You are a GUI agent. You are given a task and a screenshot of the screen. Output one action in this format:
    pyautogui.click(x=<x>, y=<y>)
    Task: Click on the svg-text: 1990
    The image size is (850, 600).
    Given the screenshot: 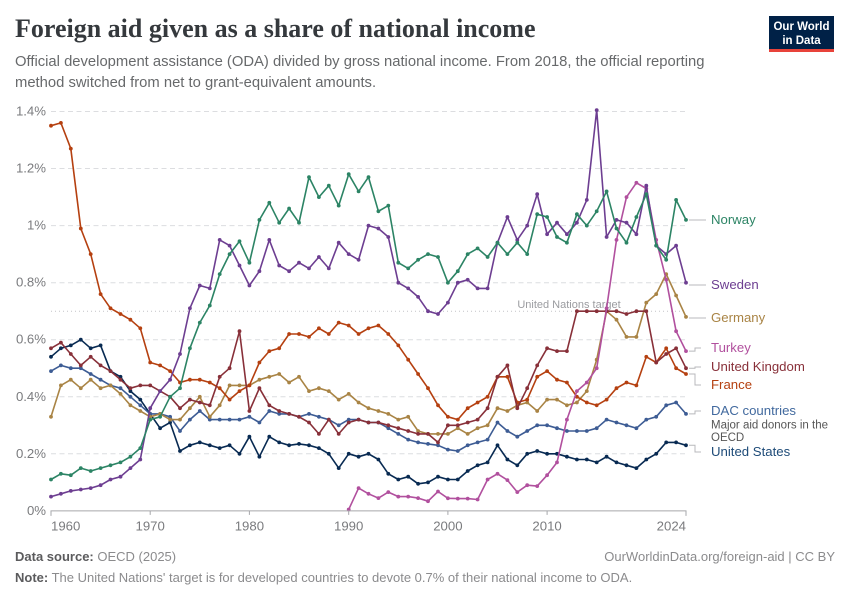 What is the action you would take?
    pyautogui.click(x=348, y=525)
    